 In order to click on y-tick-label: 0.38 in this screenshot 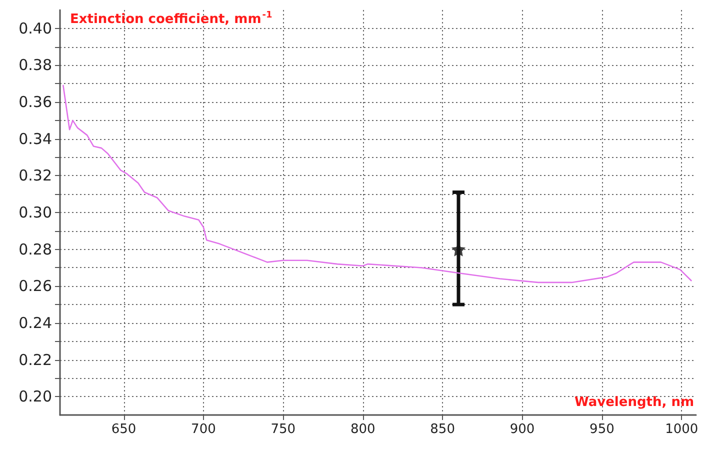, I will do `click(35, 65)`.